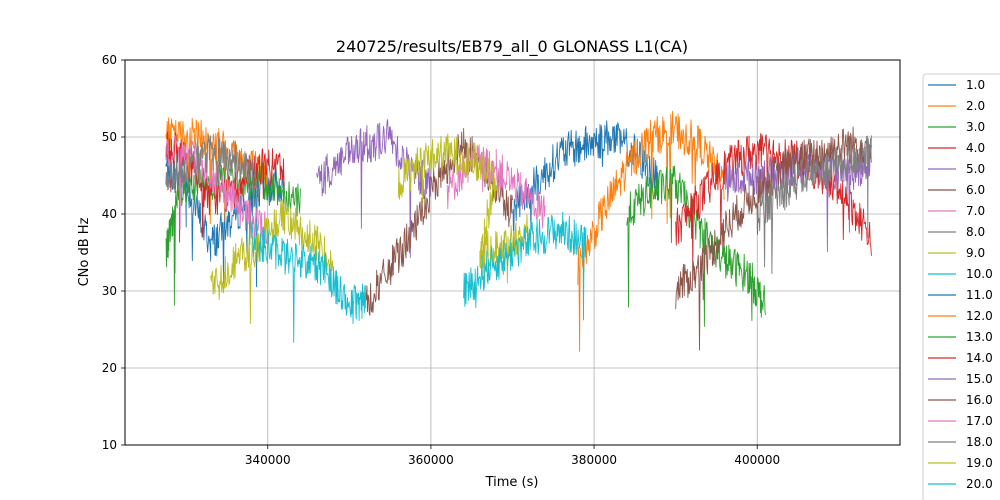 Image resolution: width=1000 pixels, height=500 pixels. What do you see at coordinates (512, 456) in the screenshot?
I see `x-axis-ticks: 340000 360000 380000 400000` at bounding box center [512, 456].